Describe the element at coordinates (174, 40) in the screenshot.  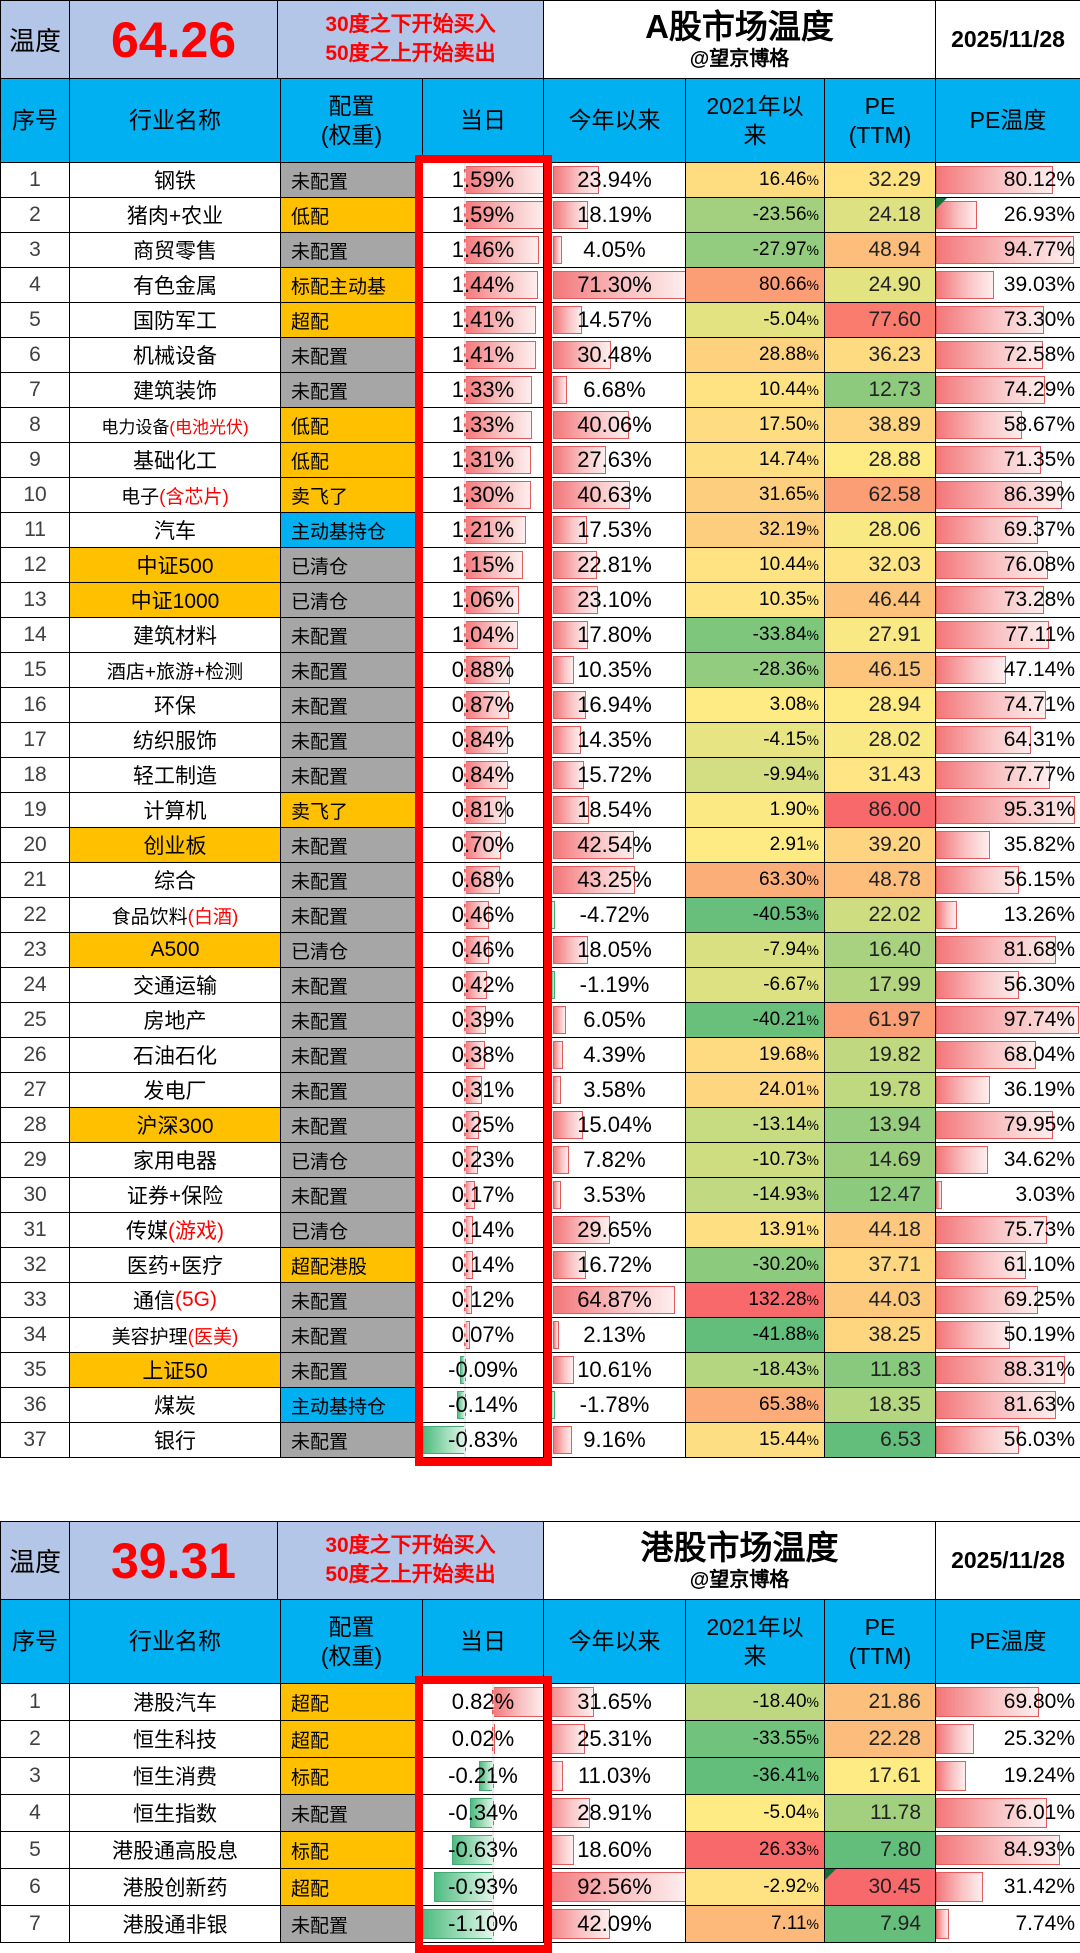
I see `temperature-value: 64.26` at that location.